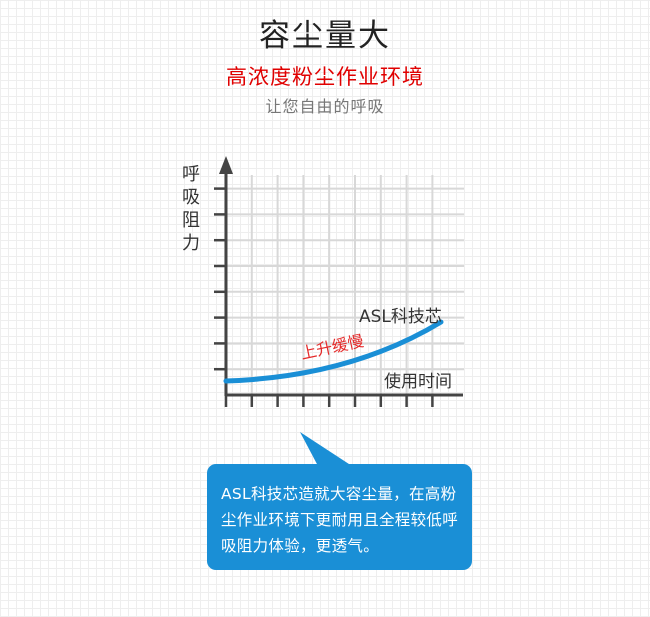 The width and height of the screenshot is (650, 617). I want to click on callout-tail, so click(326, 449).